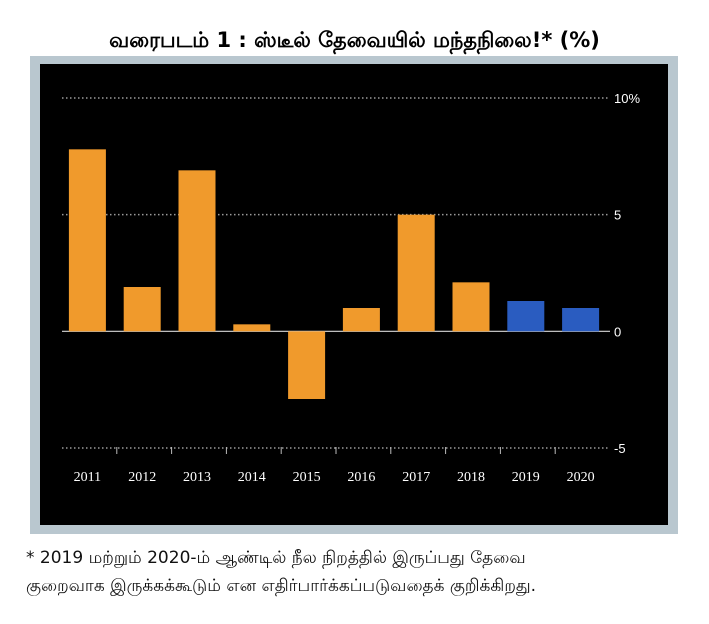 This screenshot has height=624, width=709. I want to click on x-tick-label: 2011, so click(87, 477).